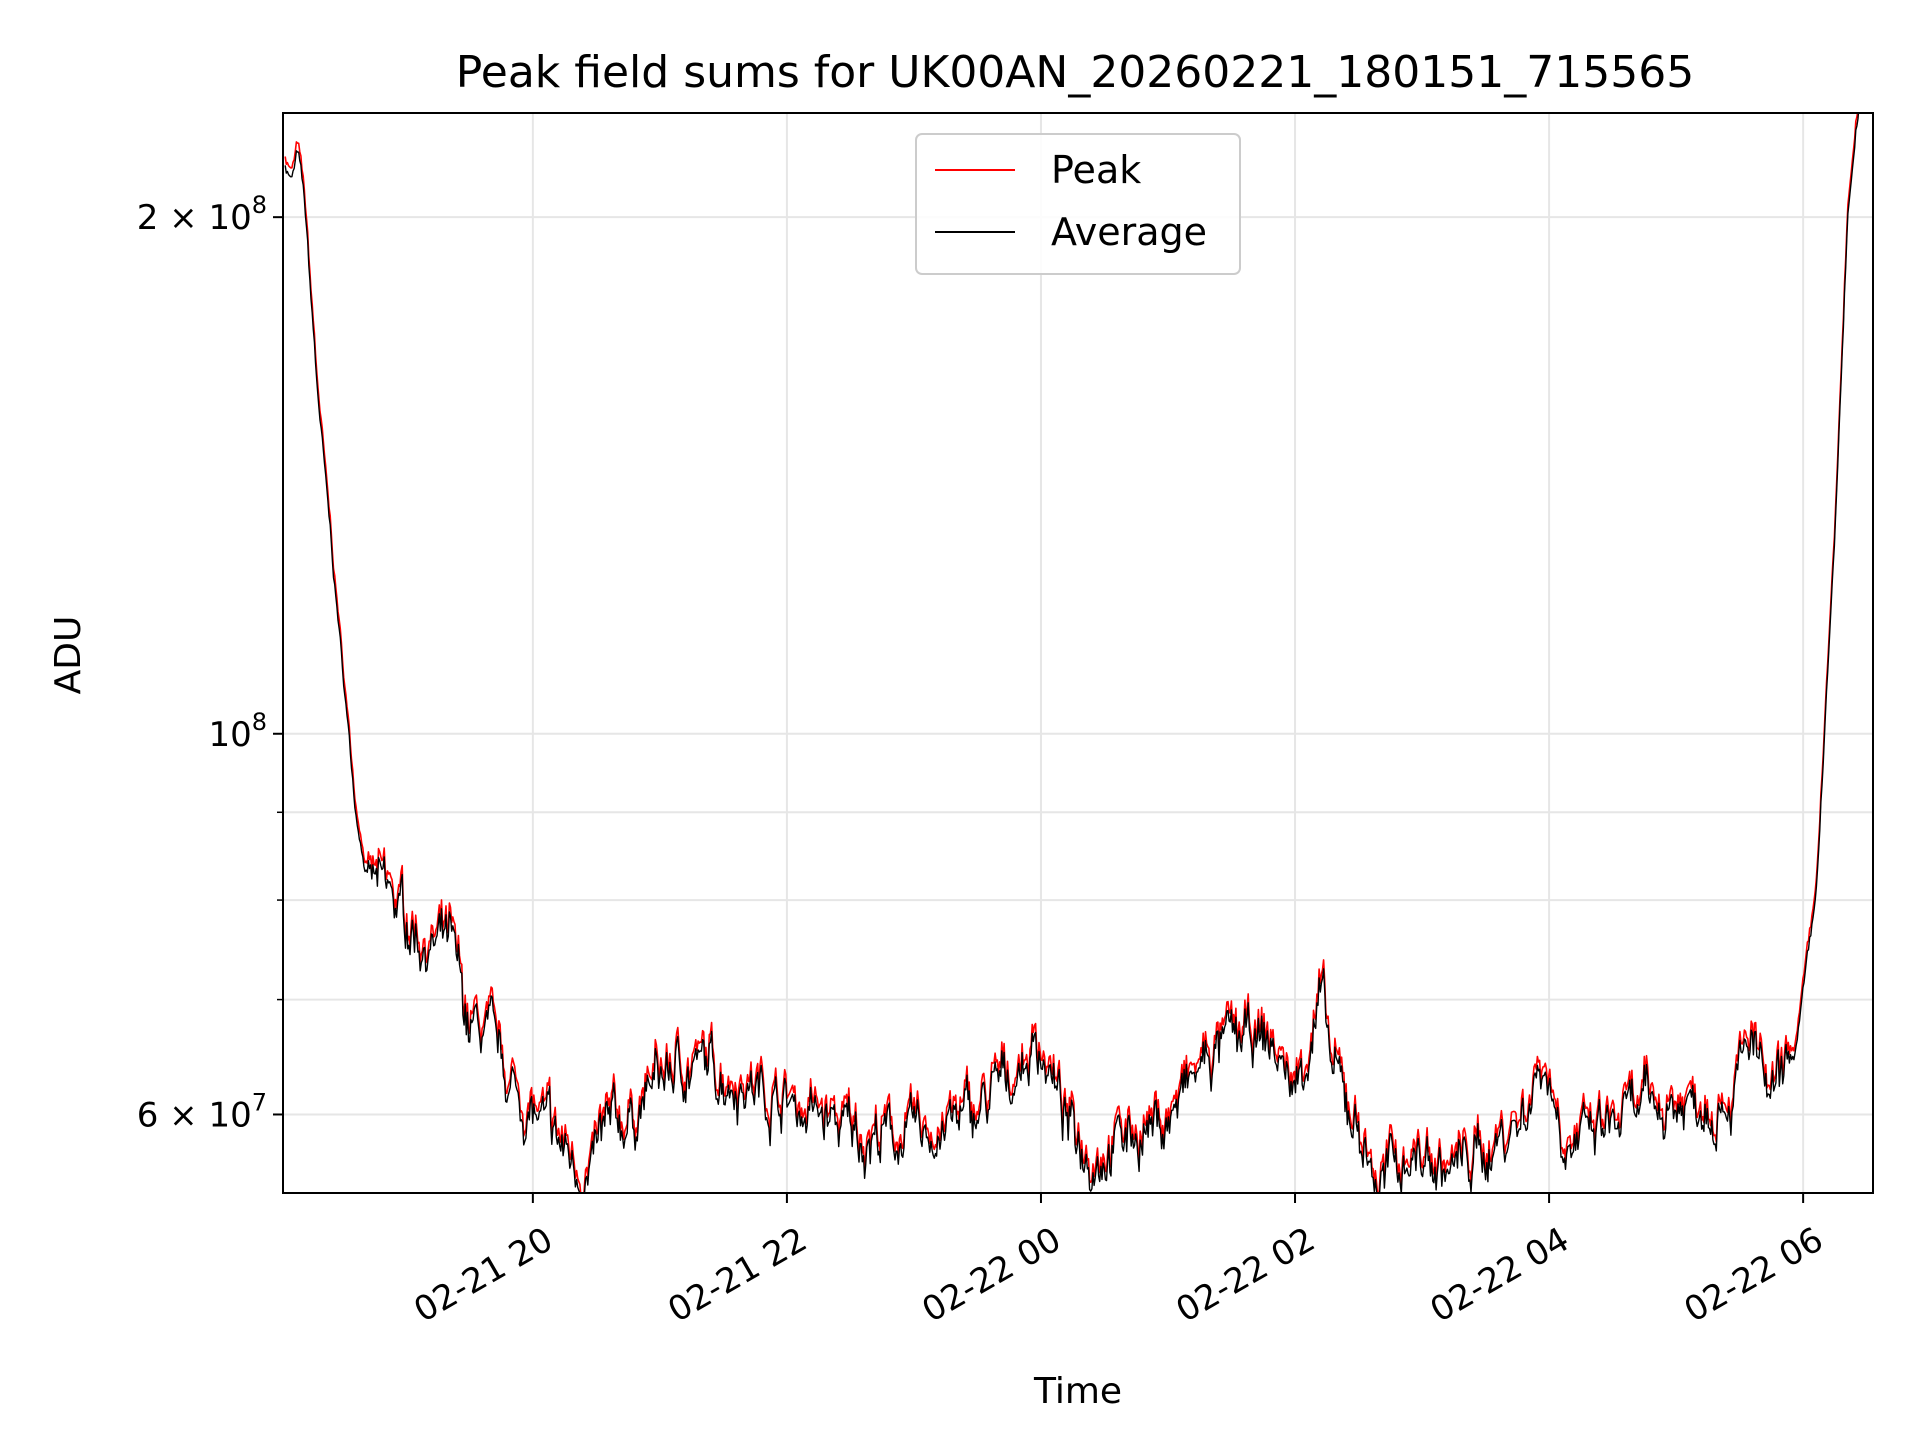 This screenshot has height=1440, width=1920. I want to click on legend-label-peak: Peak, so click(1096, 170).